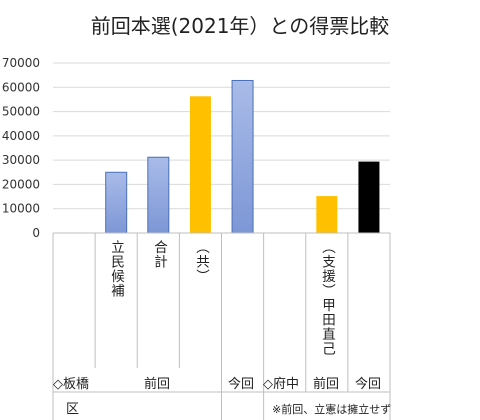 This screenshot has height=420, width=480. I want to click on category-label-karasawa: （支援）甲田直己, so click(327, 298).